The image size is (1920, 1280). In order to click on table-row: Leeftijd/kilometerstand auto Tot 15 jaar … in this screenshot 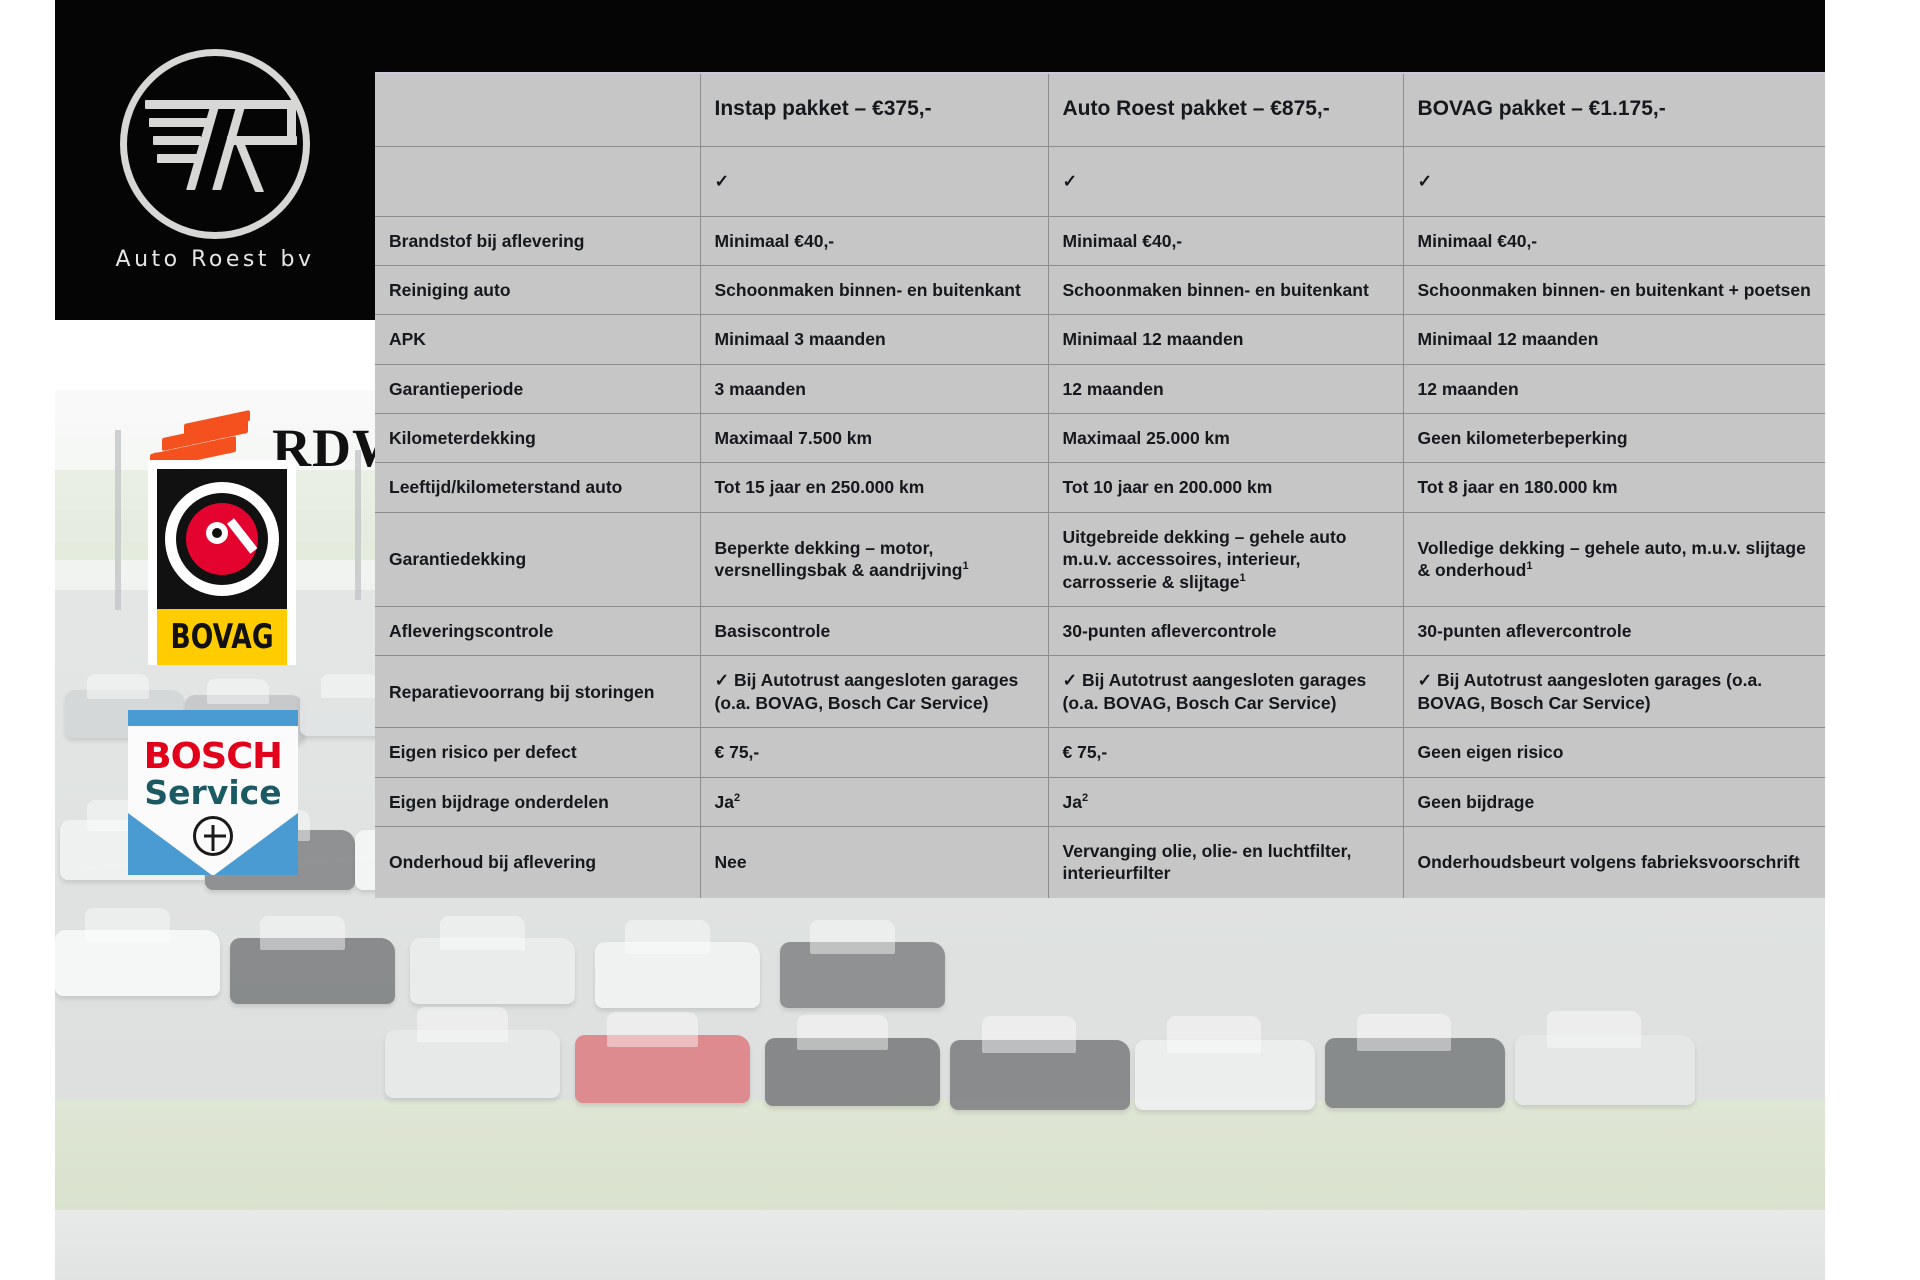, I will do `click(1100, 487)`.